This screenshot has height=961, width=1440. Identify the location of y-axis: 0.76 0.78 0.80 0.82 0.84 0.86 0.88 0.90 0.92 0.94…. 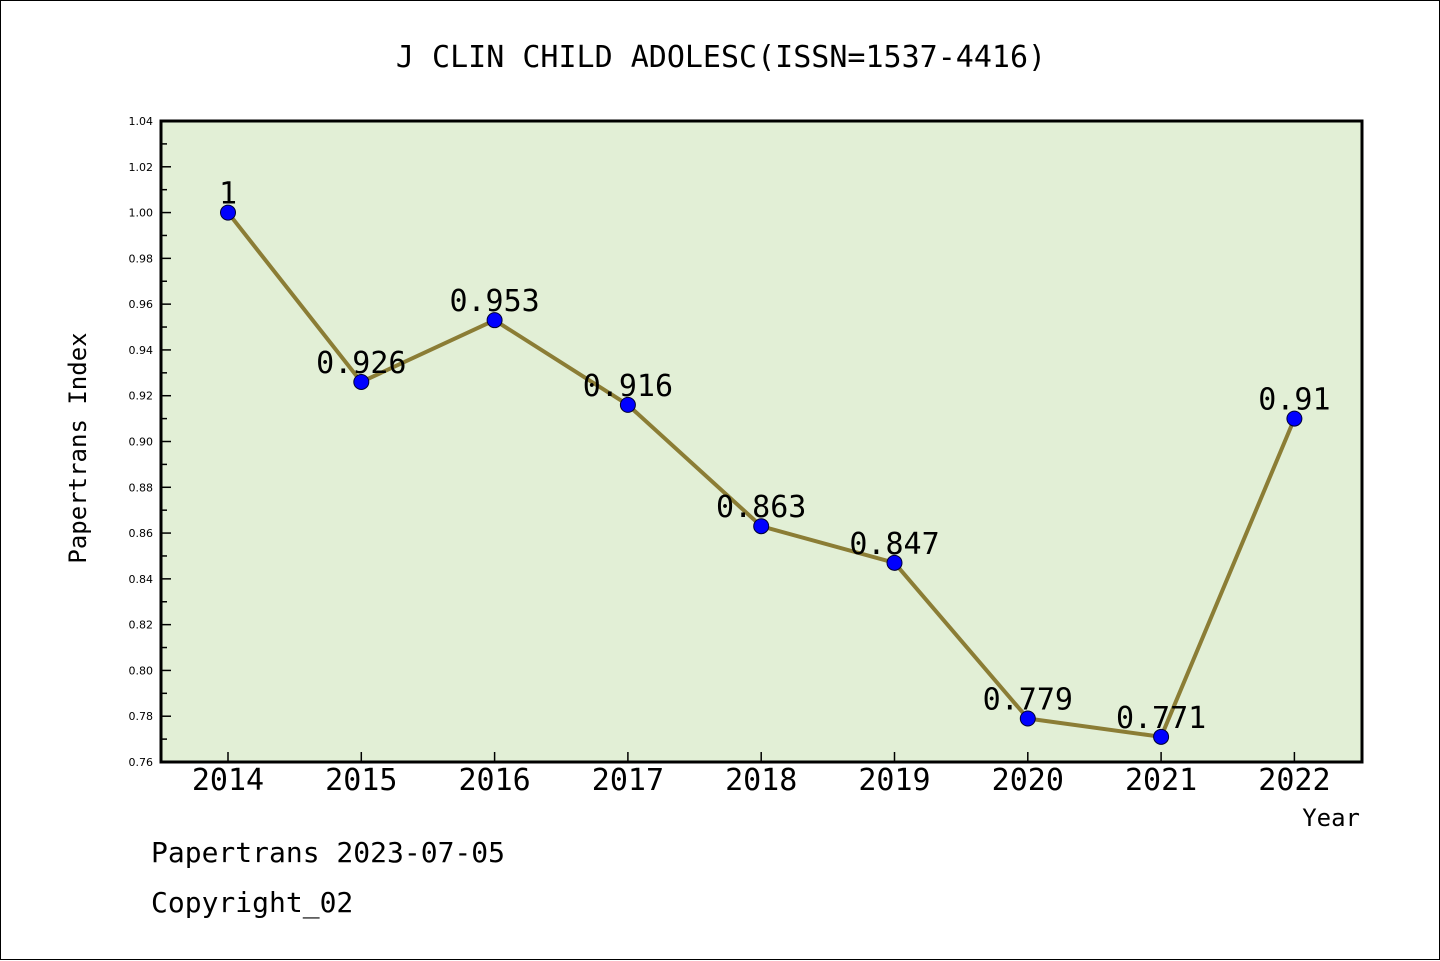
(150, 442).